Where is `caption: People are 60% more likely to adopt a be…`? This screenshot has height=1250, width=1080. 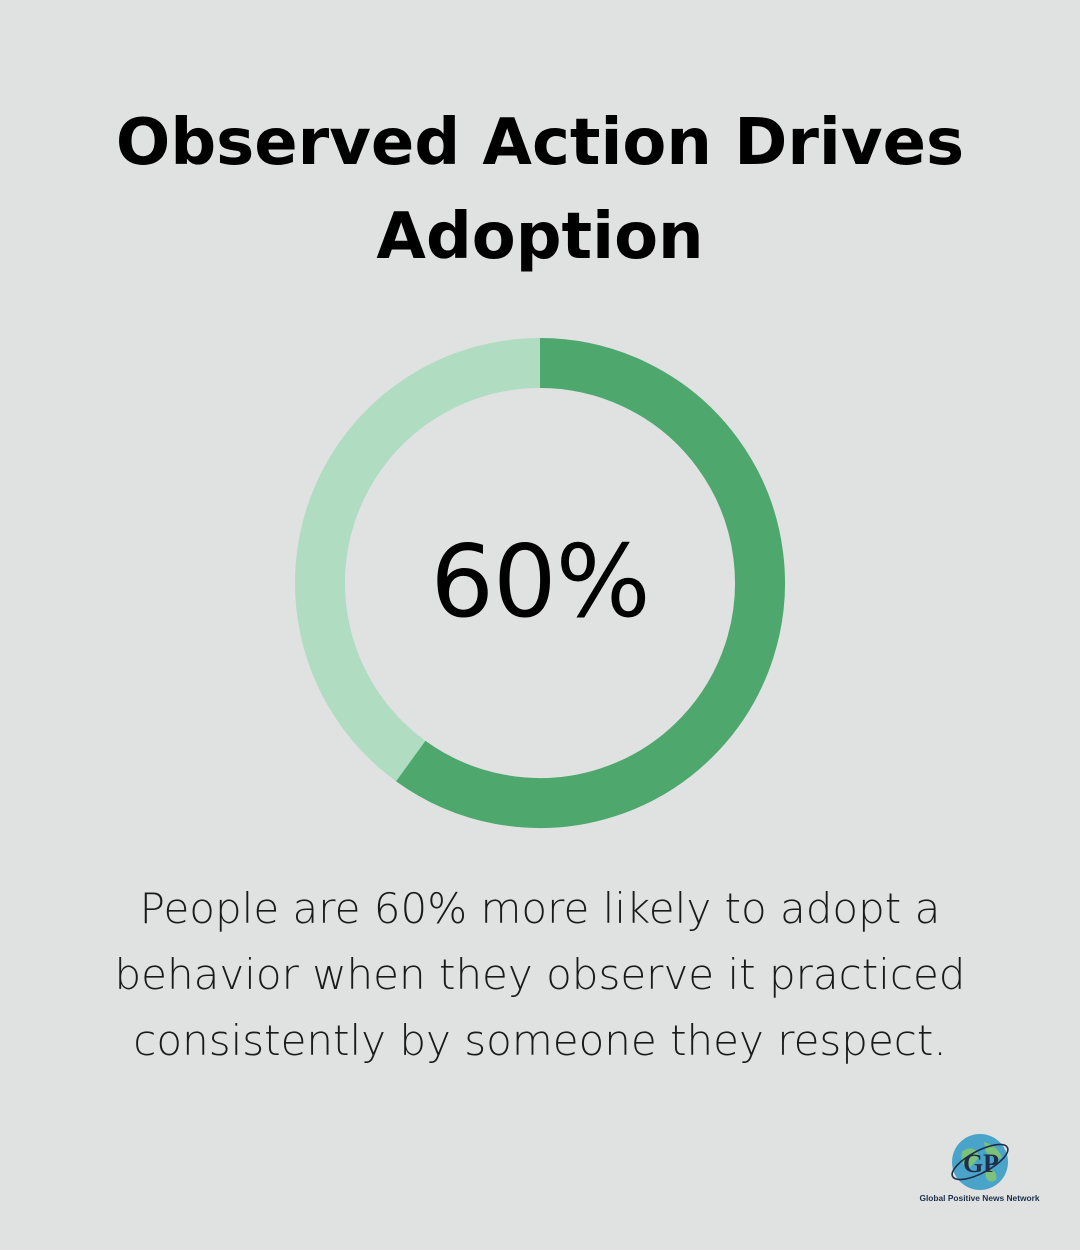
caption: People are 60% more likely to adopt a be… is located at coordinates (540, 975).